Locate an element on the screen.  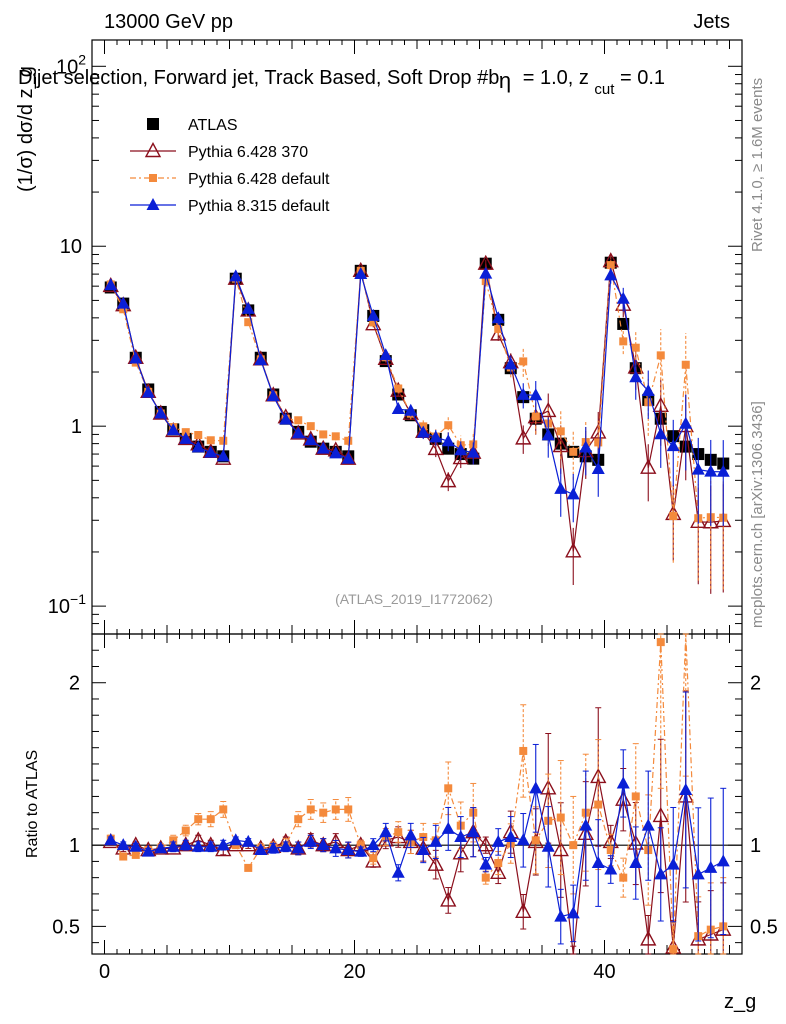
ratio-y-tick-label-right: 0.5 is located at coordinates (764, 927).